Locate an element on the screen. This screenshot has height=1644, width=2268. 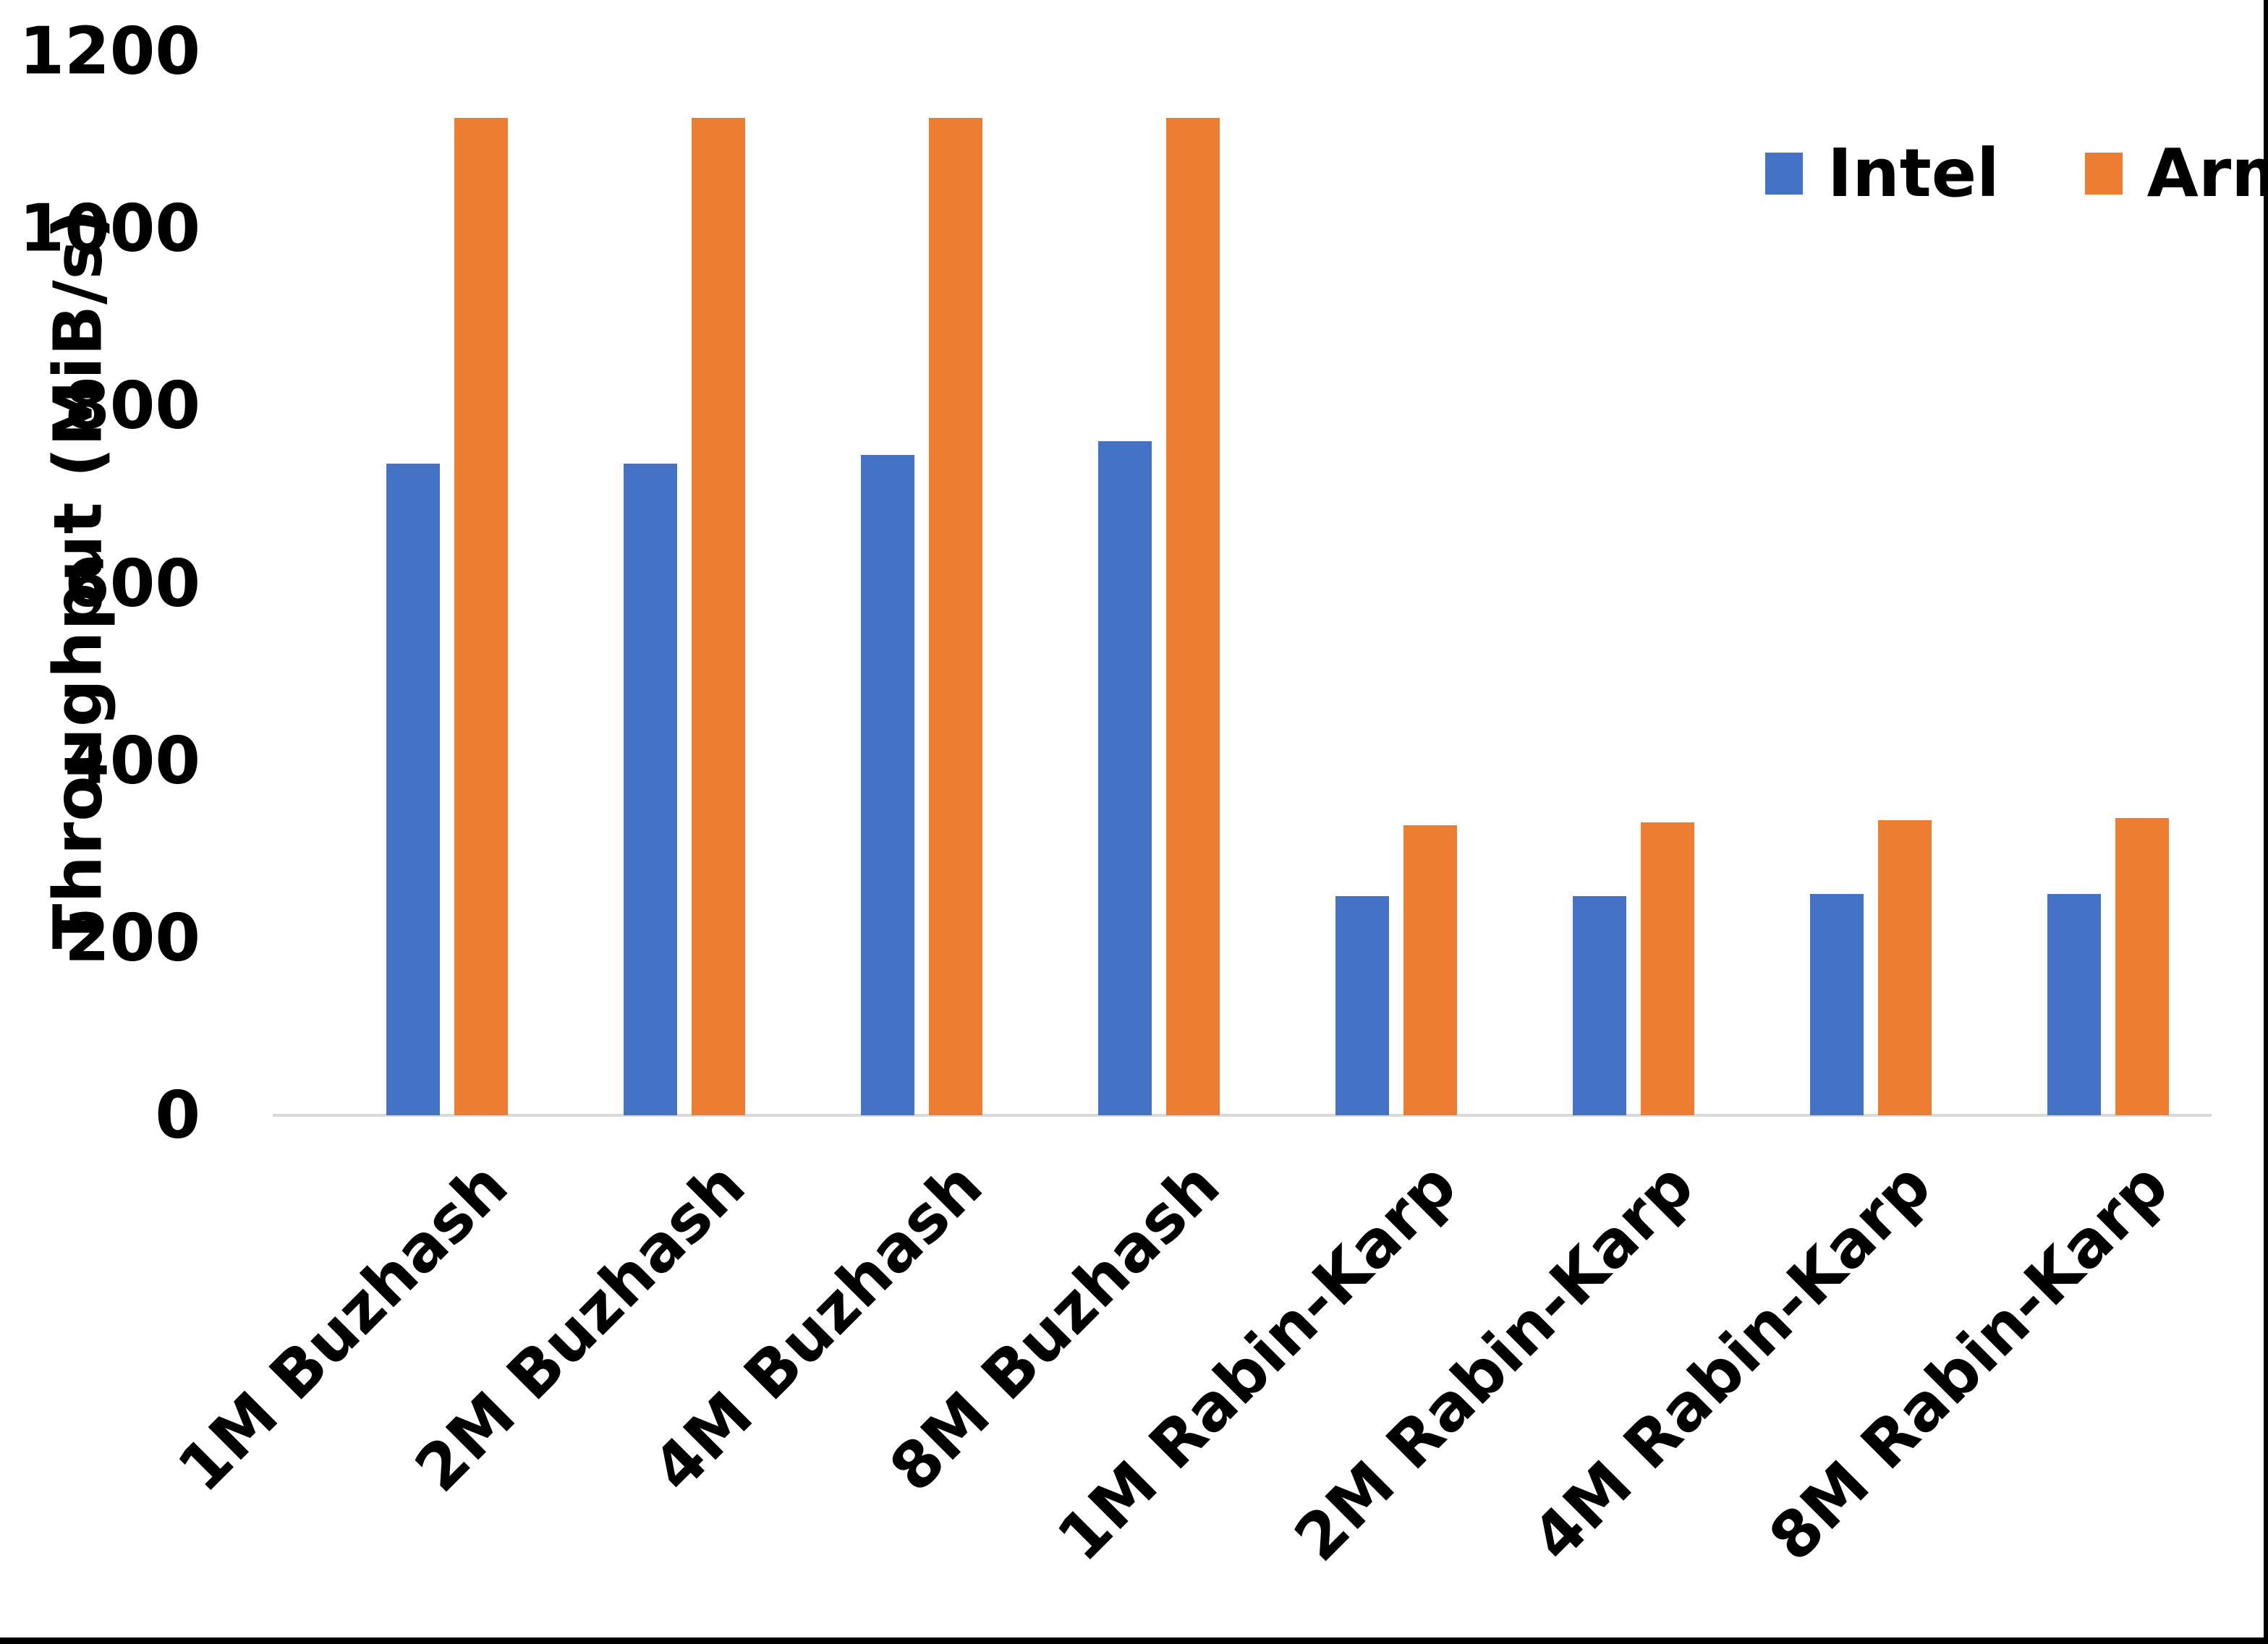
legend: Intel Arm is located at coordinates (2017, 173).